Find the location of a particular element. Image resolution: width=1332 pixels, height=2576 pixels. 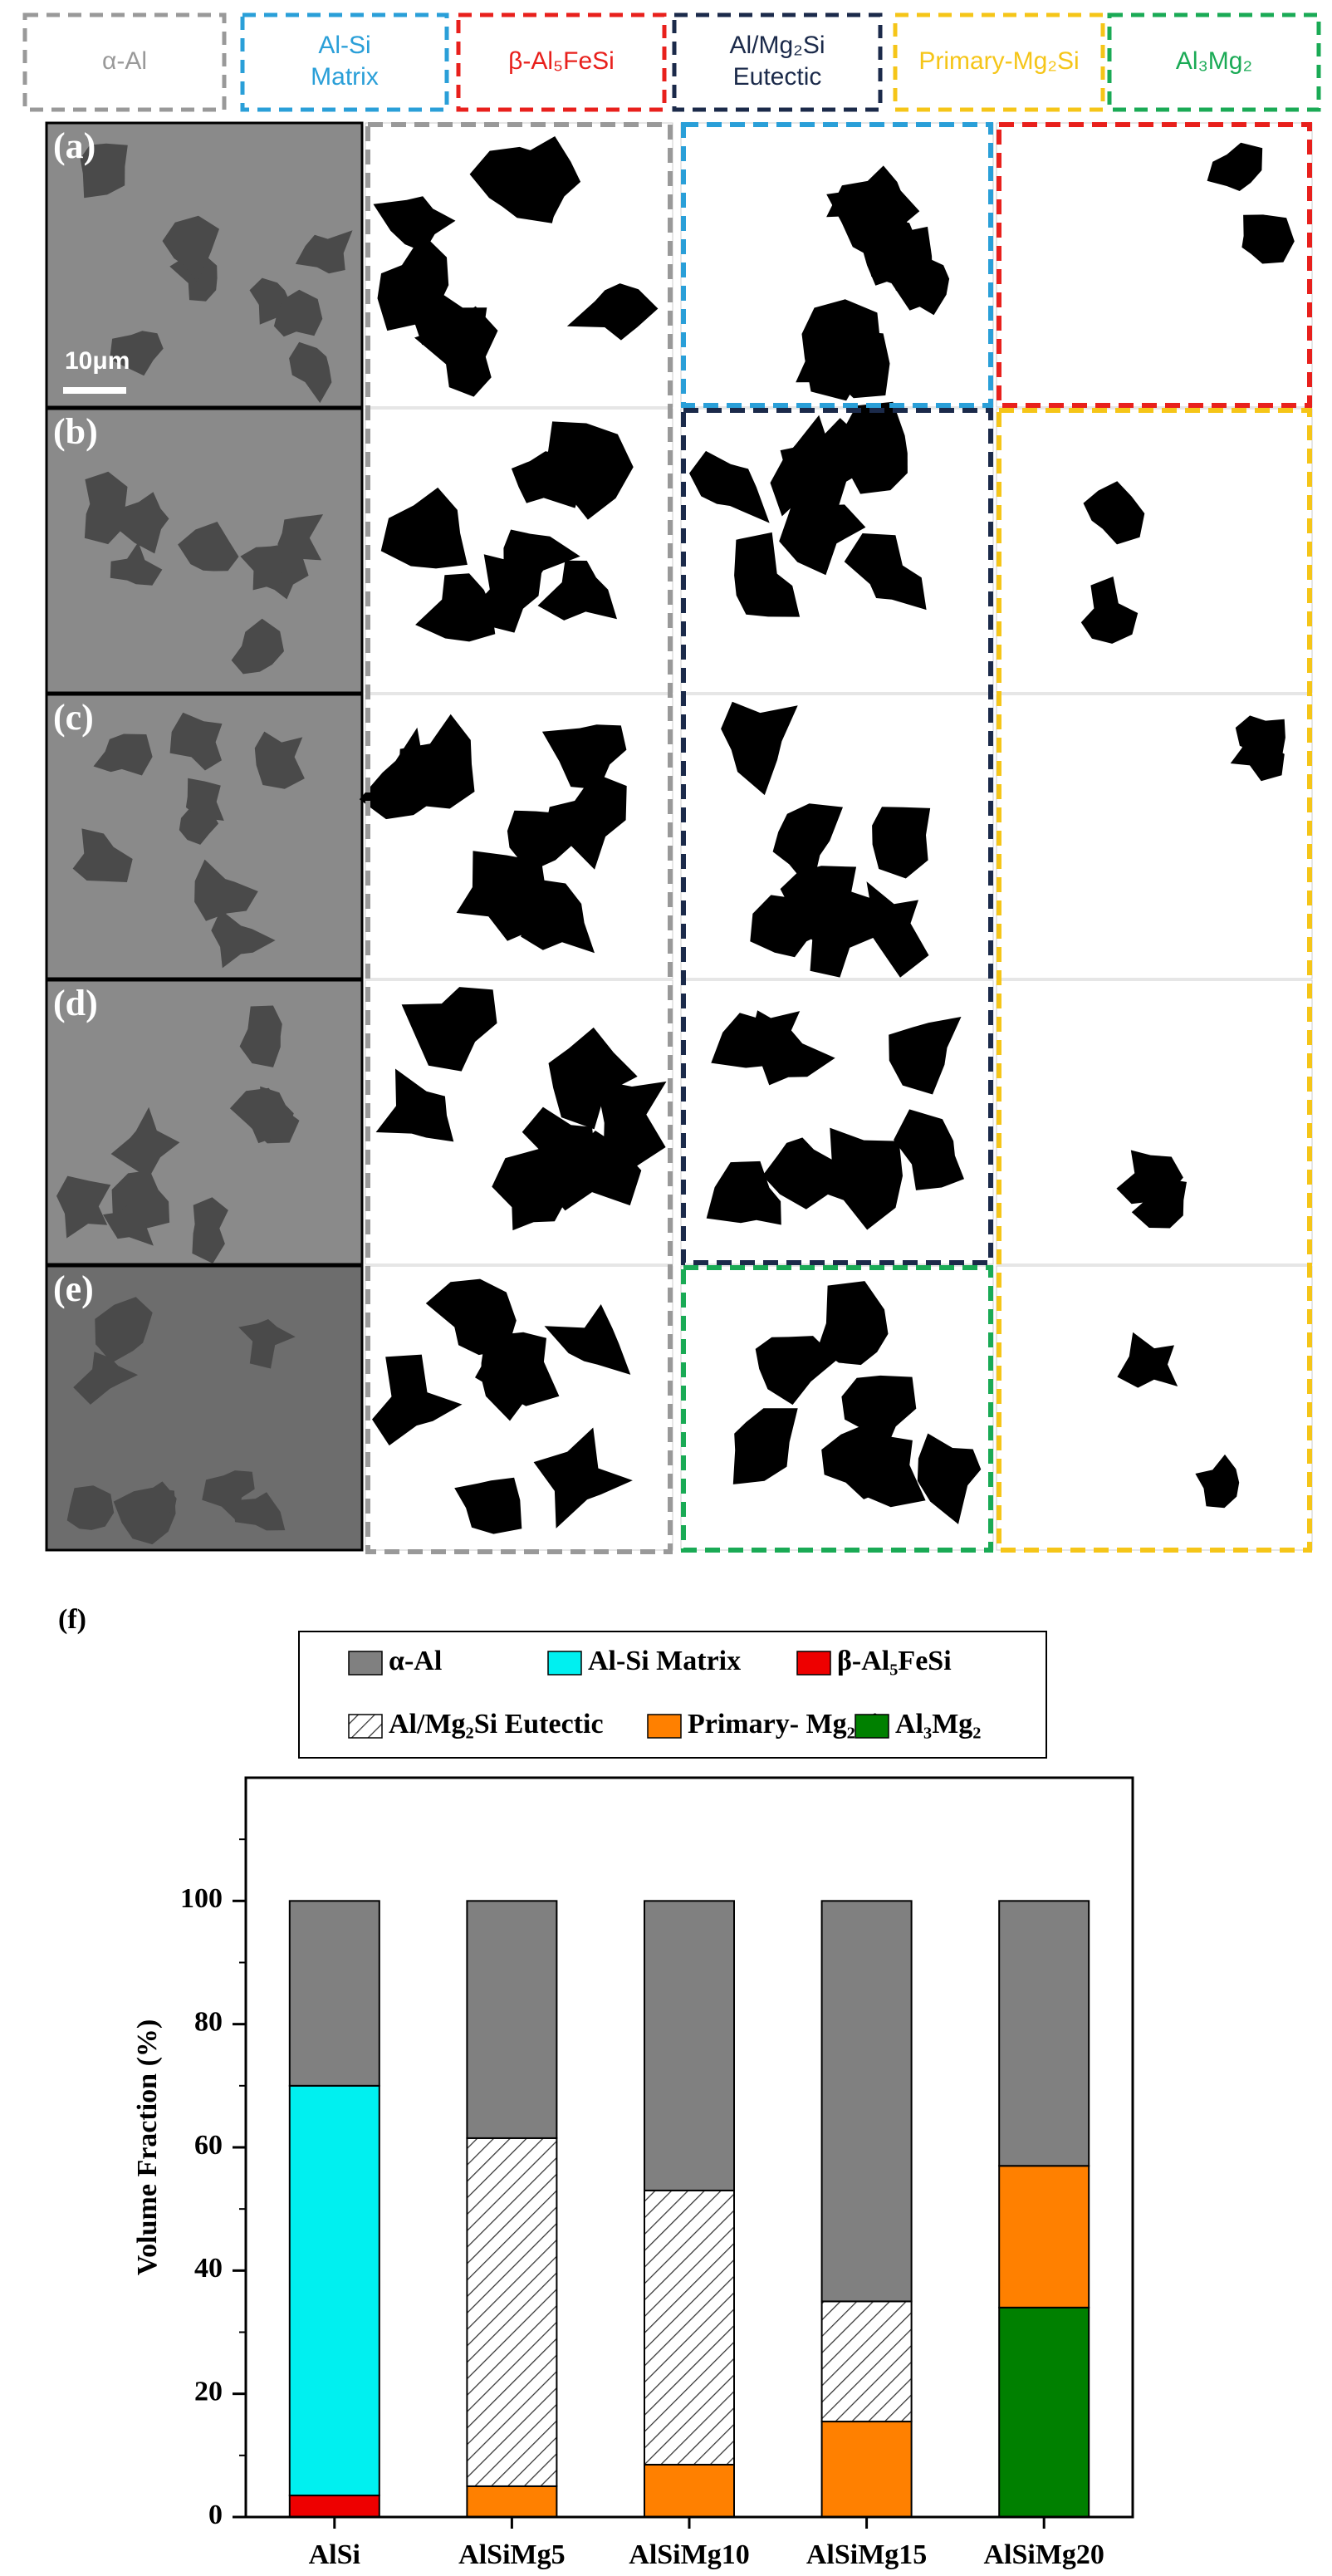

x-tick-label: AlSiMg15 is located at coordinates (867, 2554).